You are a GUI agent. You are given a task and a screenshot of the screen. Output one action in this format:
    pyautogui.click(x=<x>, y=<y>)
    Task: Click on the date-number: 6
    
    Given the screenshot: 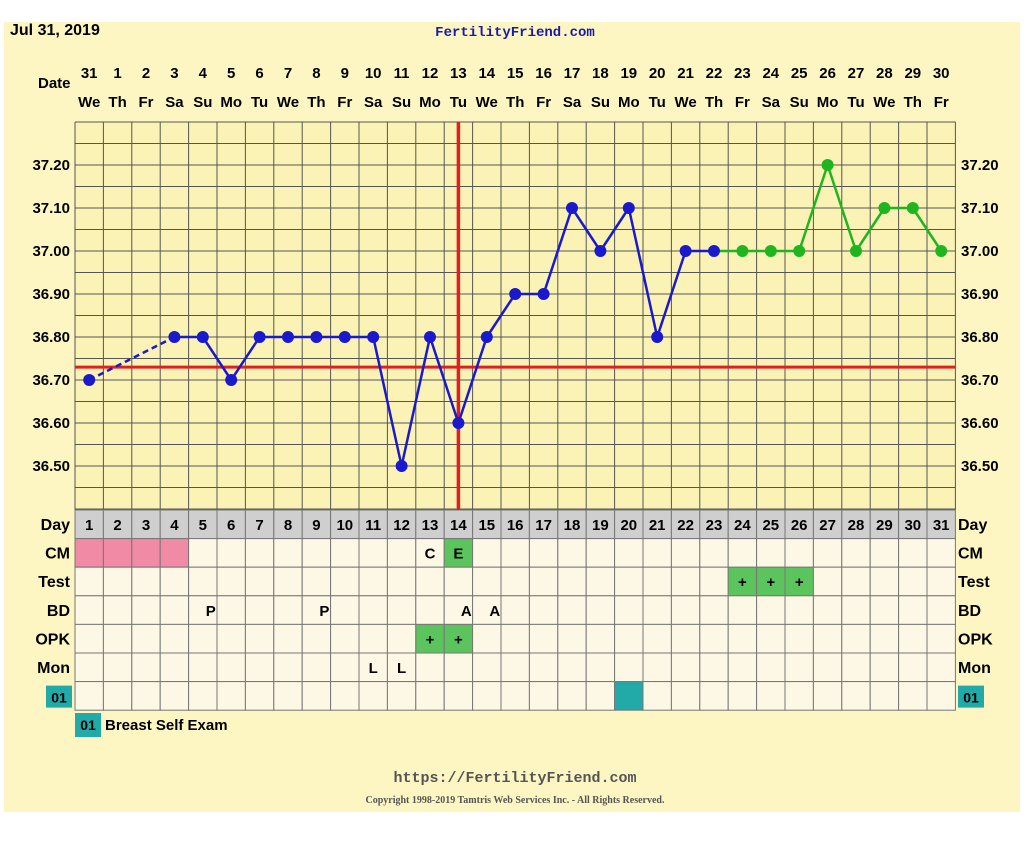 What is the action you would take?
    pyautogui.click(x=259, y=73)
    